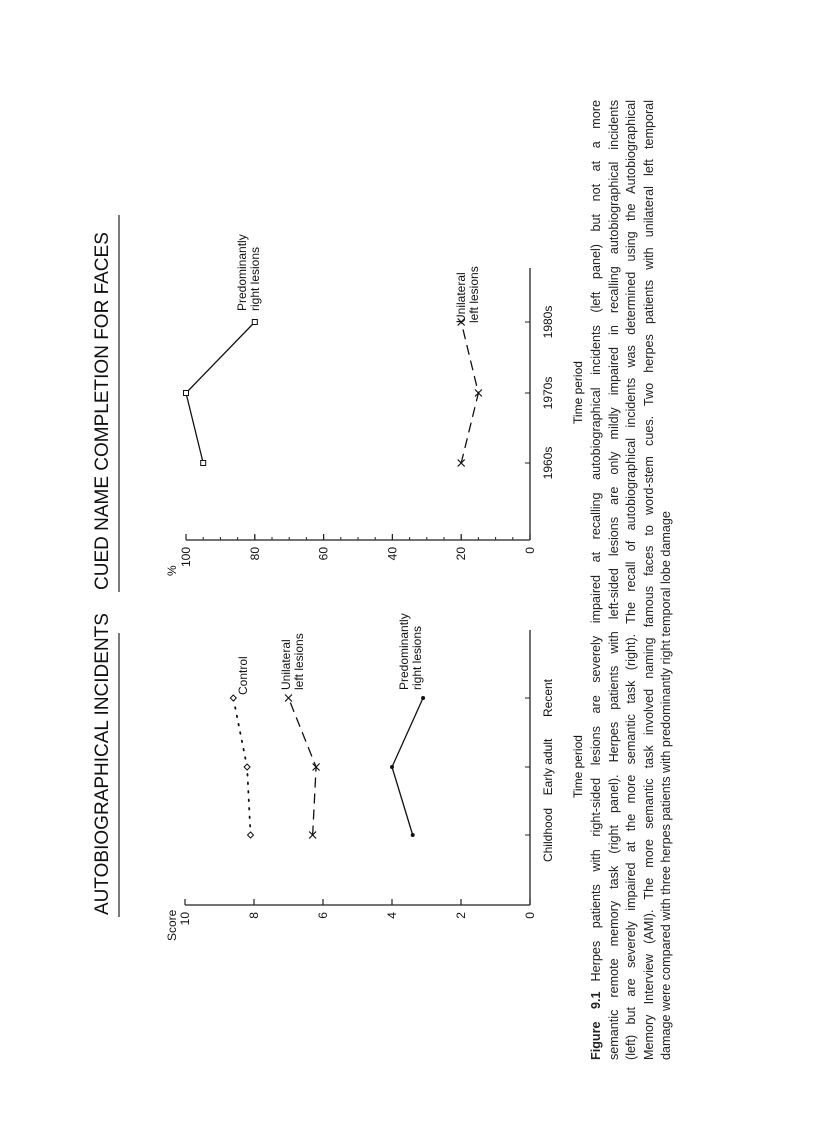 This screenshot has width=816, height=1123. I want to click on x-tick-label: 1980s, so click(548, 322).